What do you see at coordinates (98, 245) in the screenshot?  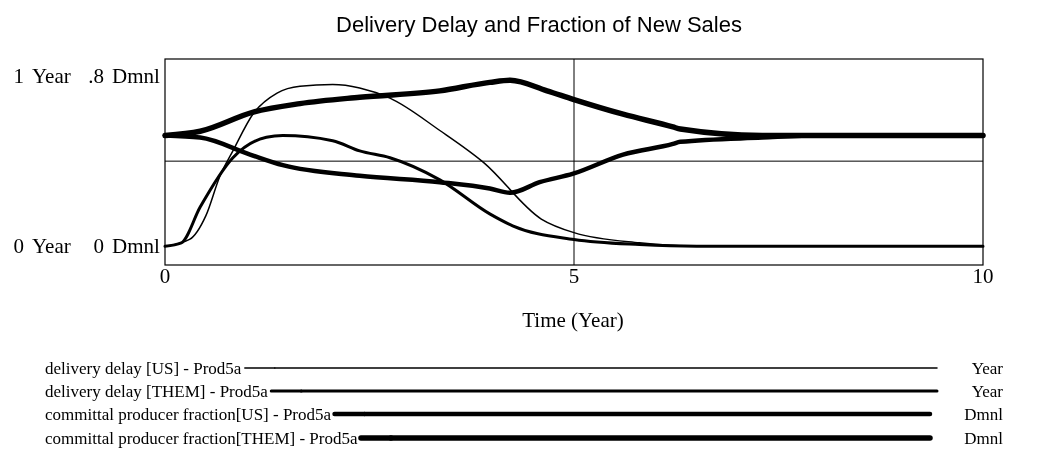 I see `y2-tick-label: 0` at bounding box center [98, 245].